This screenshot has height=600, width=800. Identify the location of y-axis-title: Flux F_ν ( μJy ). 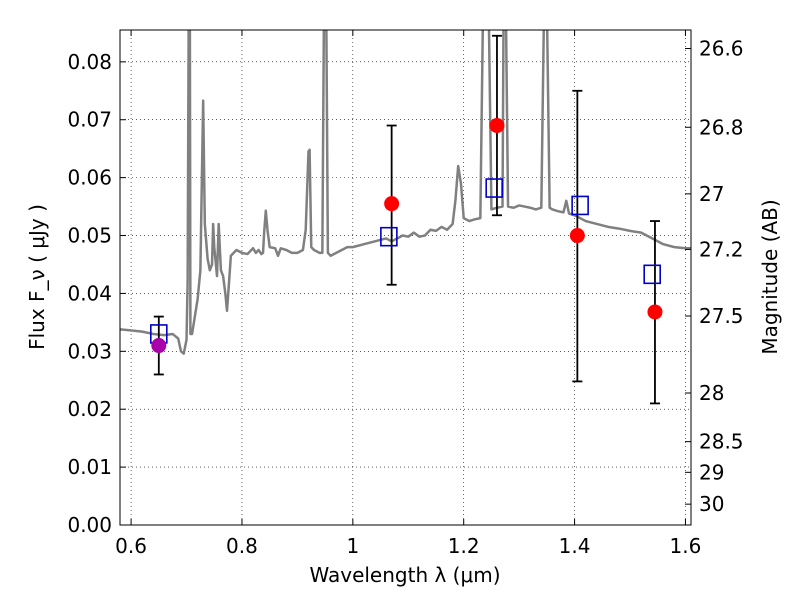
(37, 277).